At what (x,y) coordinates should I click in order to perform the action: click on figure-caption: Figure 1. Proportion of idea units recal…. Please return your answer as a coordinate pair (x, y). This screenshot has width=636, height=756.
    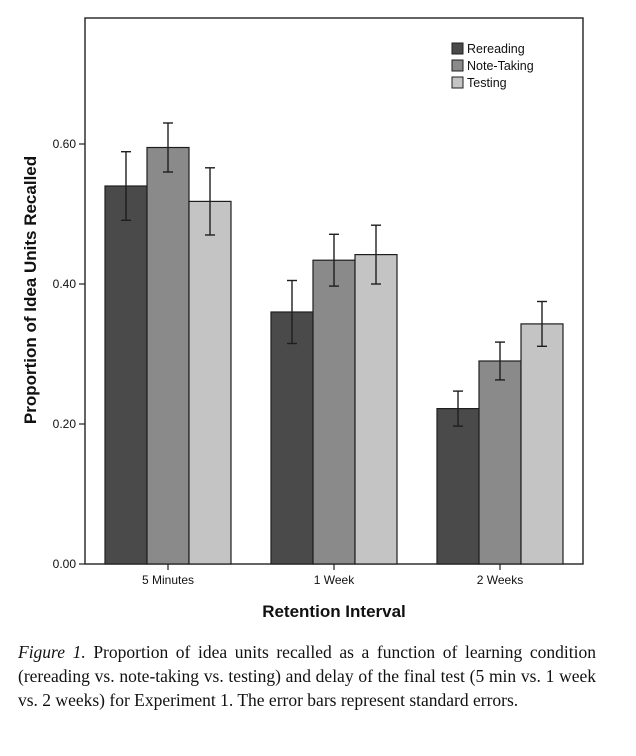
    Looking at the image, I should click on (307, 676).